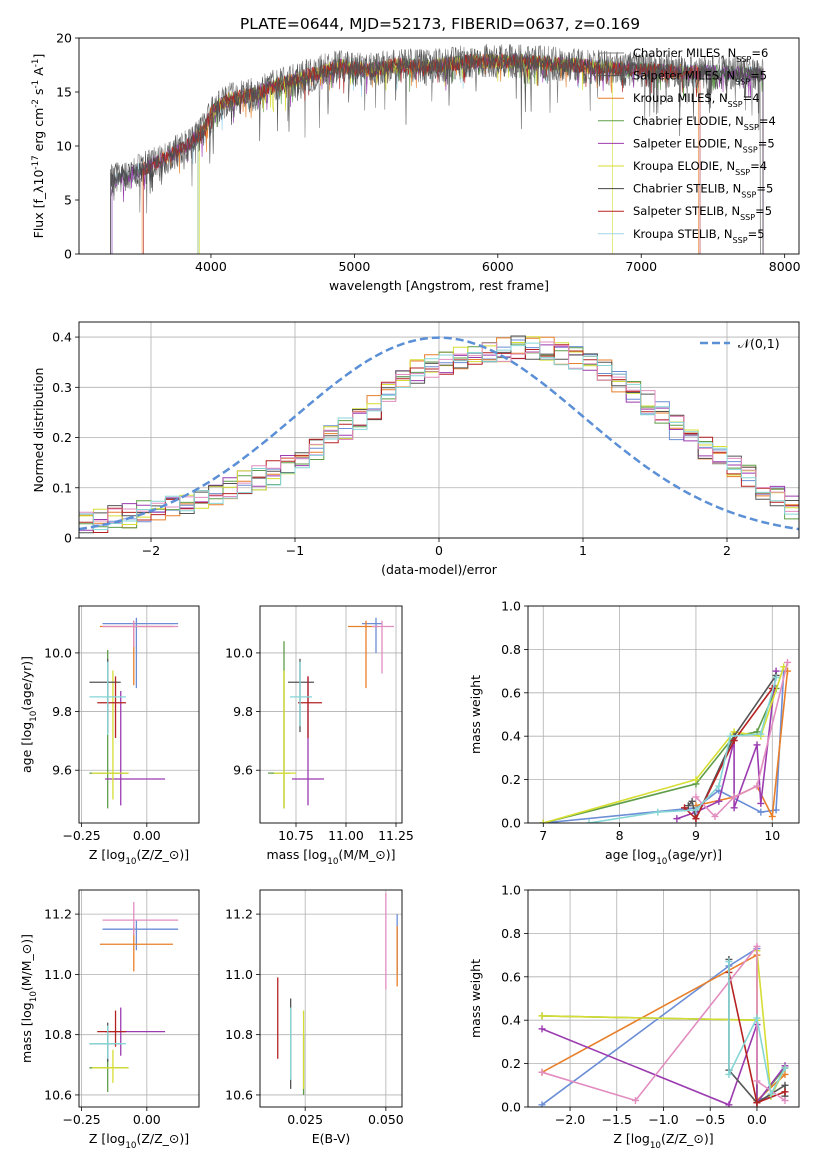 The image size is (819, 1170). Describe the element at coordinates (58, 974) in the screenshot. I see `y-tick-label: 11.0` at that location.